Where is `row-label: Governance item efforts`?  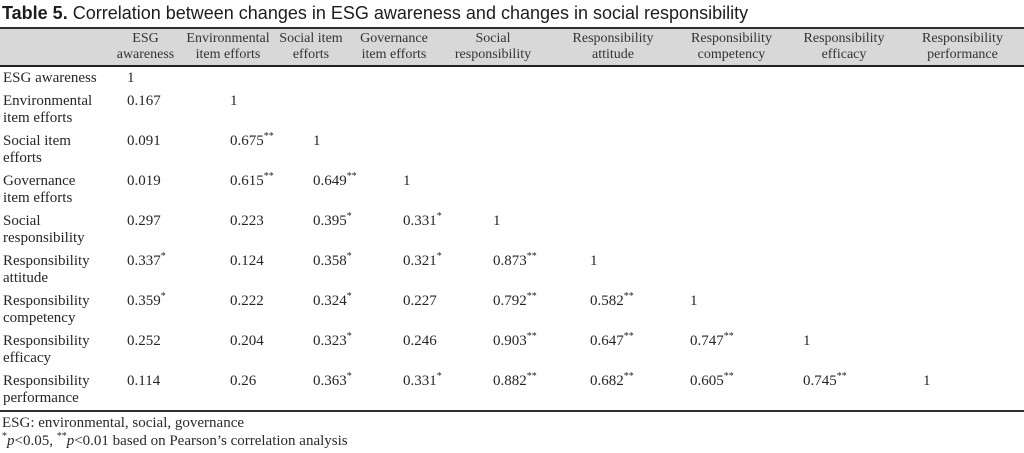 row-label: Governance item efforts is located at coordinates (39, 189).